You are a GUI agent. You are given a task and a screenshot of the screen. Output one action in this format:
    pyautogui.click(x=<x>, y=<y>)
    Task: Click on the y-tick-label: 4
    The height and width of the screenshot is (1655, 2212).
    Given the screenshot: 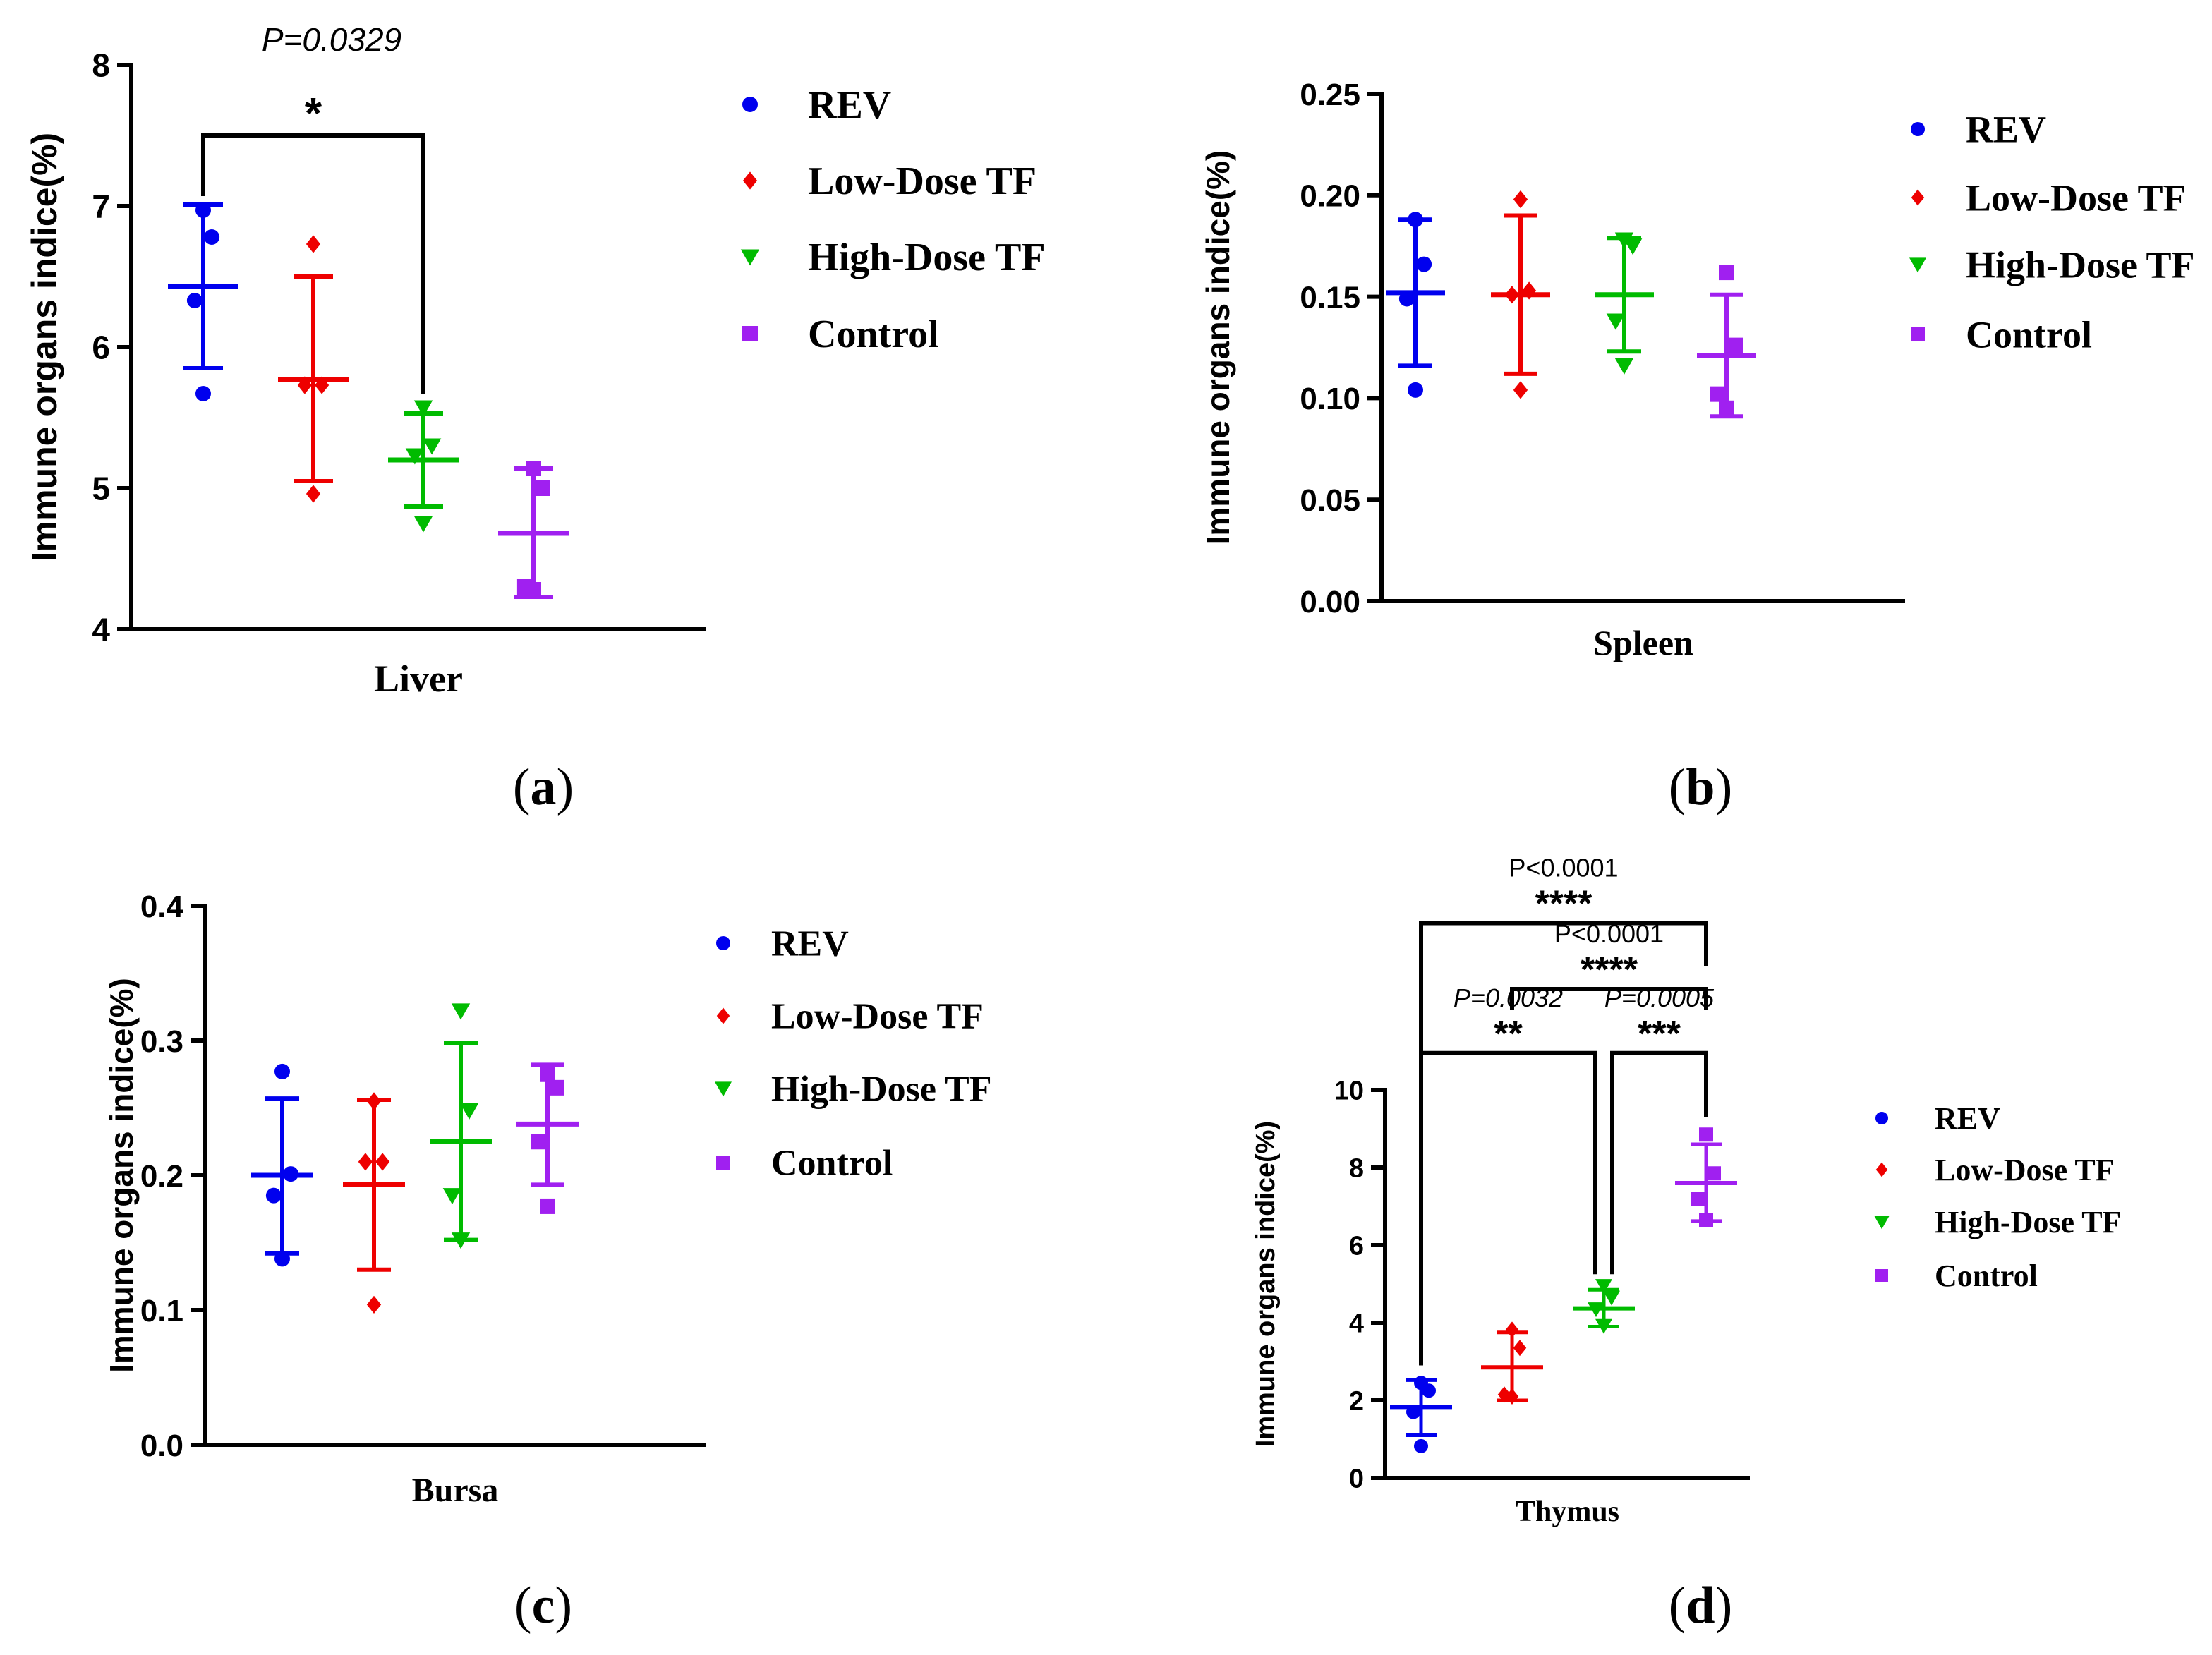 What is the action you would take?
    pyautogui.click(x=101, y=630)
    